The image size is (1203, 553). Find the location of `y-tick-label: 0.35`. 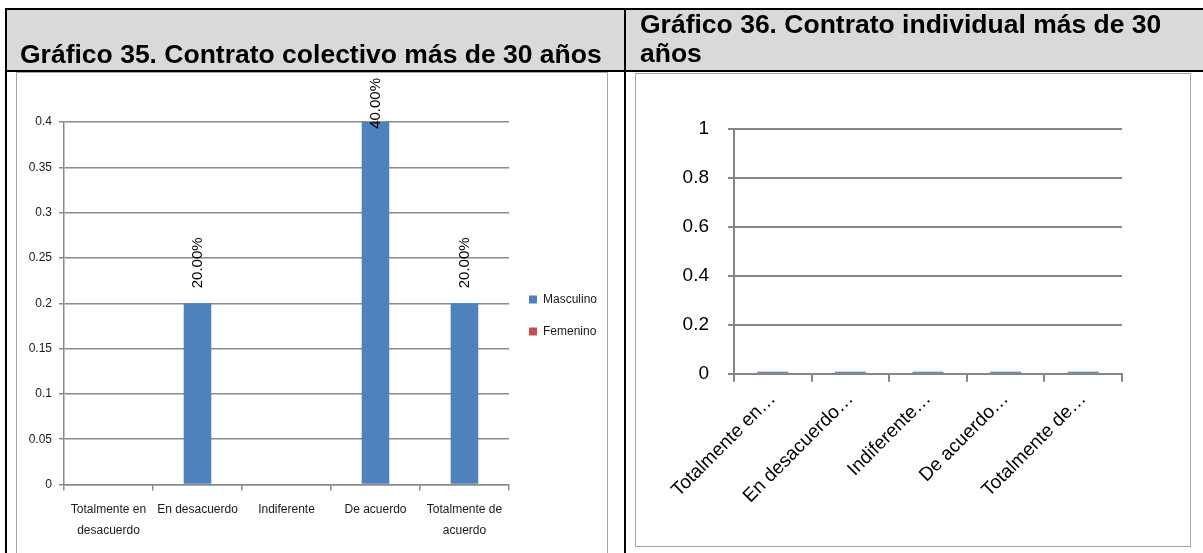

y-tick-label: 0.35 is located at coordinates (40, 166).